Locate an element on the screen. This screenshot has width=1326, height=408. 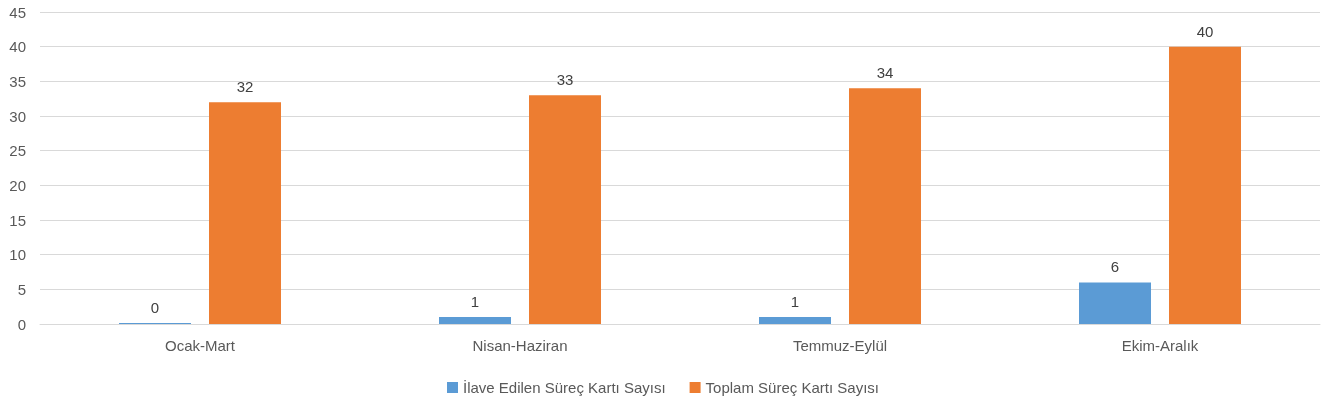
y-tick-label: 5 is located at coordinates (21, 289).